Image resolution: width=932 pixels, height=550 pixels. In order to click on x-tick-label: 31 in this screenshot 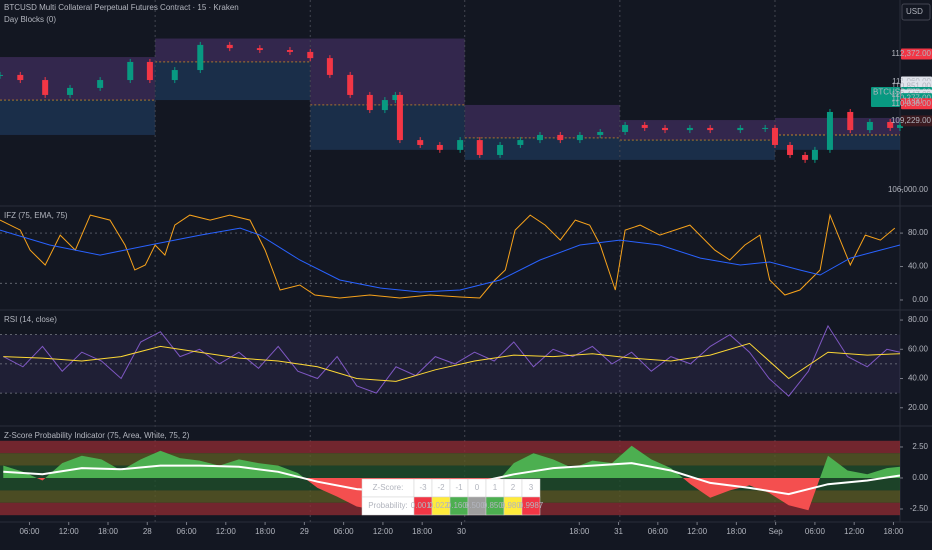, I will do `click(618, 531)`.